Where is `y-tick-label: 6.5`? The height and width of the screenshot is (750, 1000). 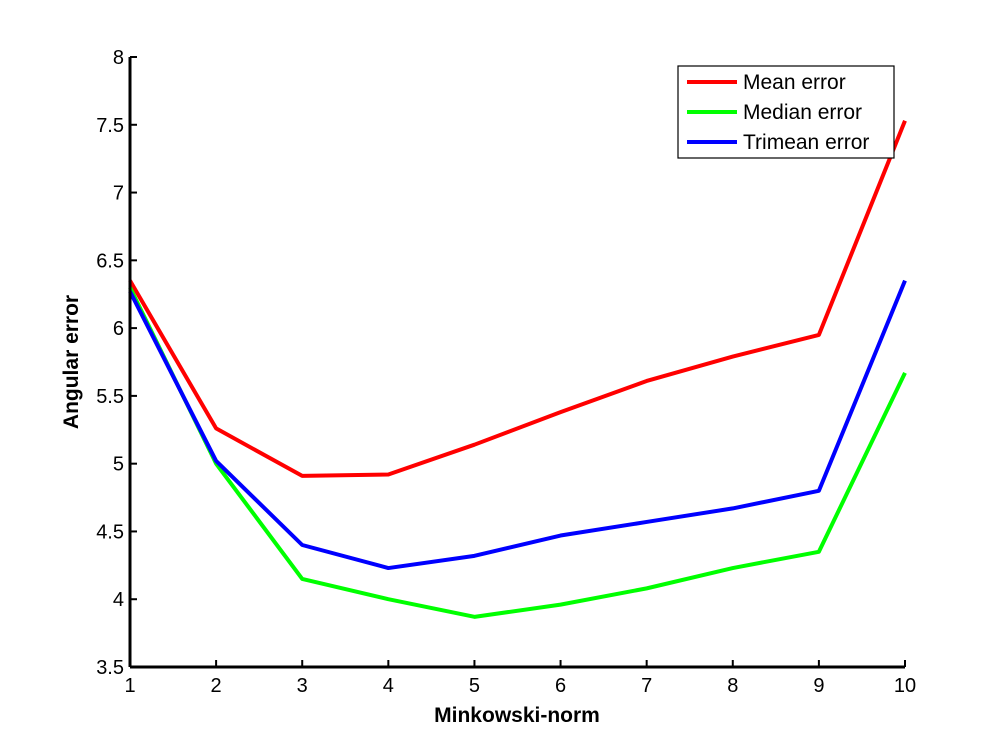 y-tick-label: 6.5 is located at coordinates (110, 261).